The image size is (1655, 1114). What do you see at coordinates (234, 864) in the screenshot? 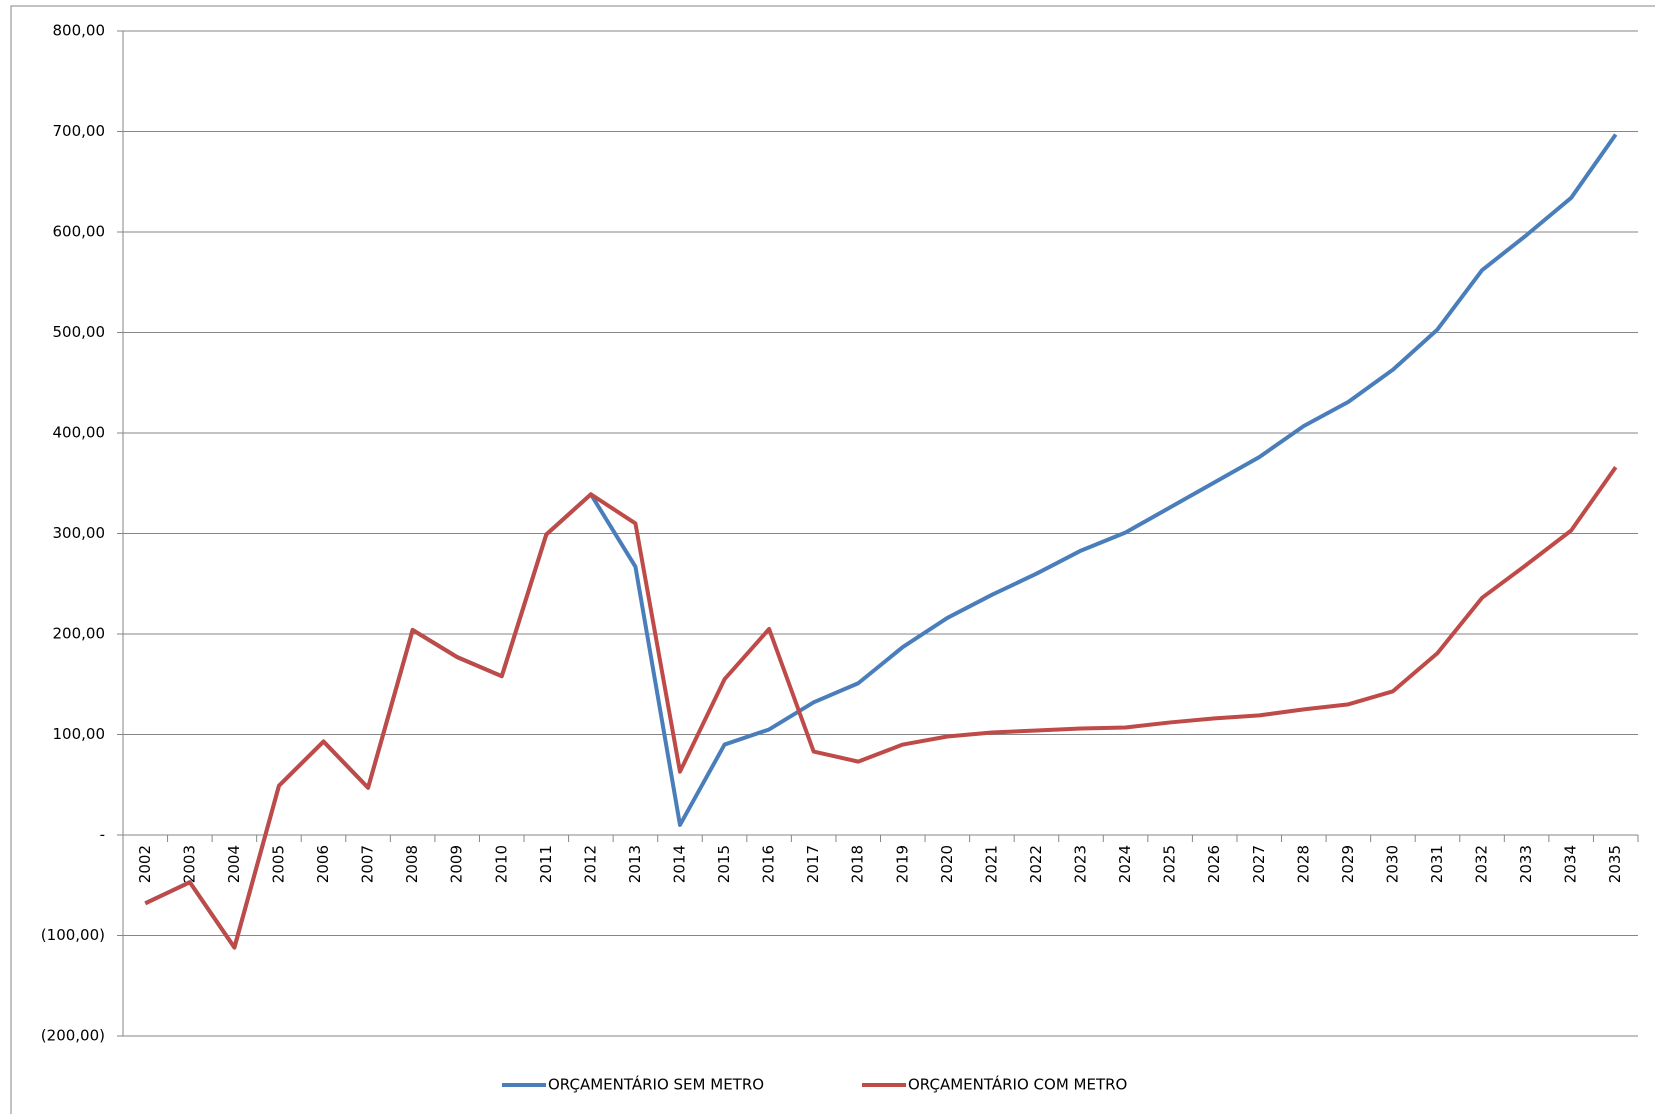
I see `x-tick-label: 2004` at bounding box center [234, 864].